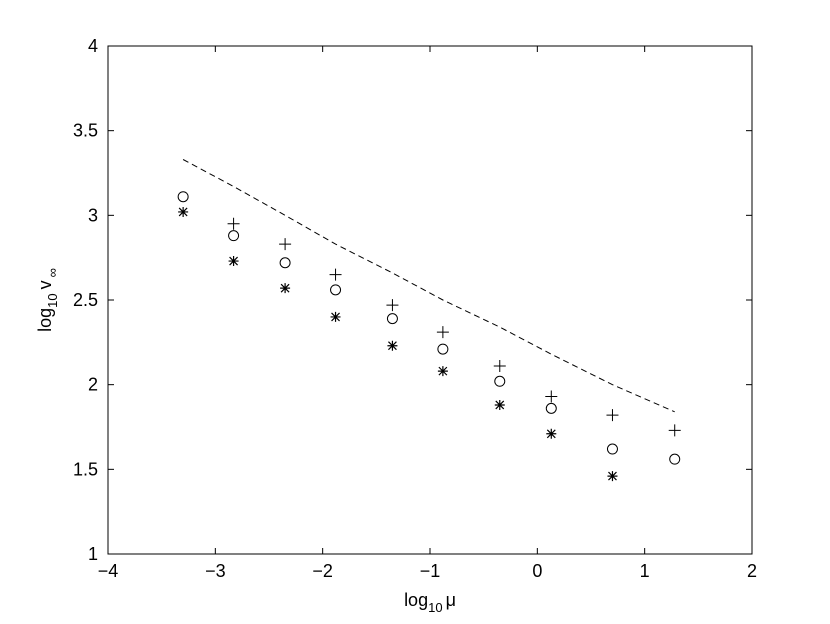 The width and height of the screenshot is (830, 624). I want to click on x-tick-label: −3, so click(215, 571).